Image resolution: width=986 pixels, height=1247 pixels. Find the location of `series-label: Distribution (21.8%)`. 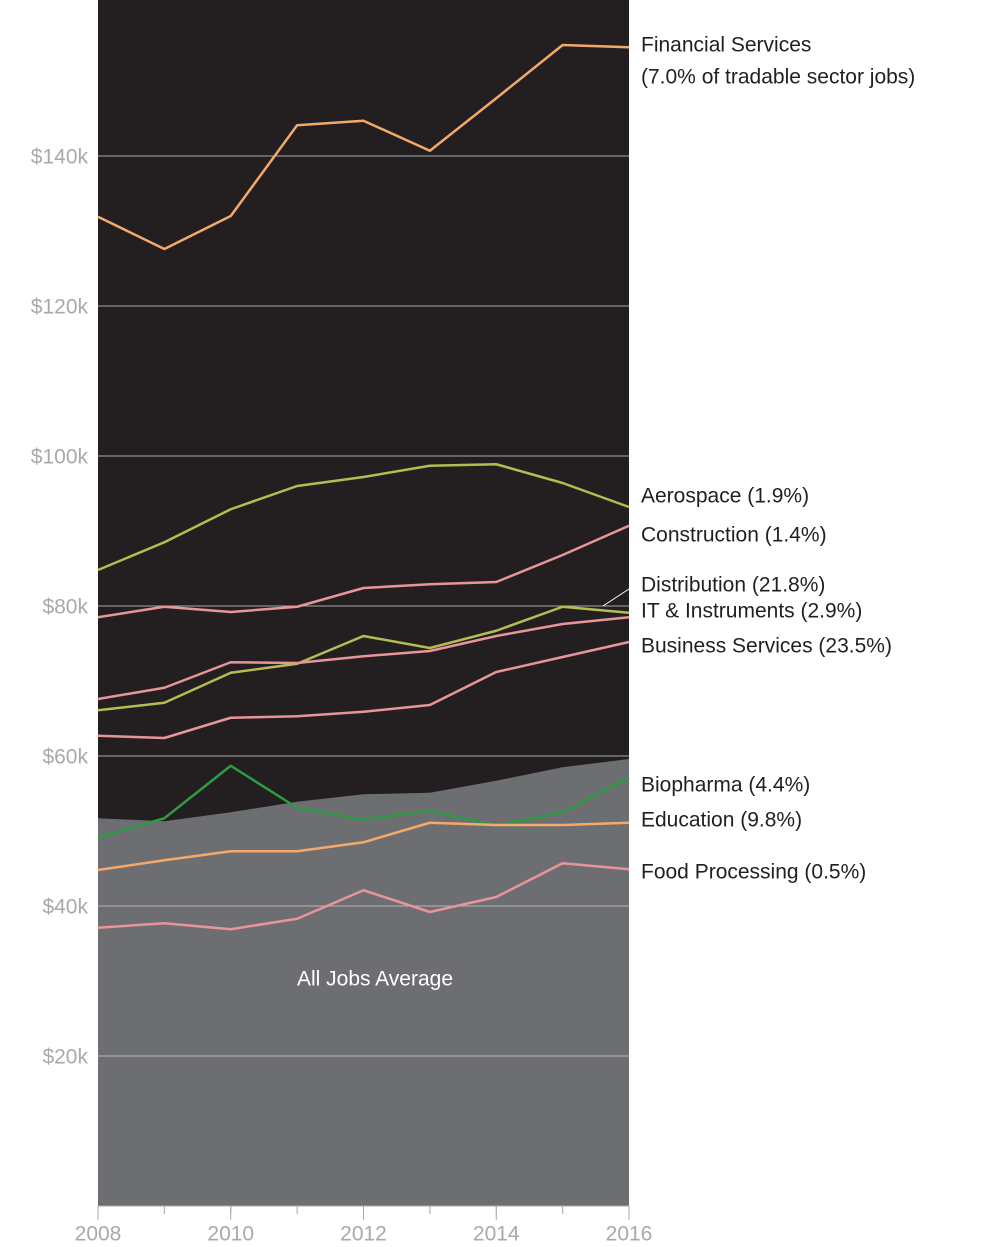

series-label: Distribution (21.8%) is located at coordinates (733, 585).